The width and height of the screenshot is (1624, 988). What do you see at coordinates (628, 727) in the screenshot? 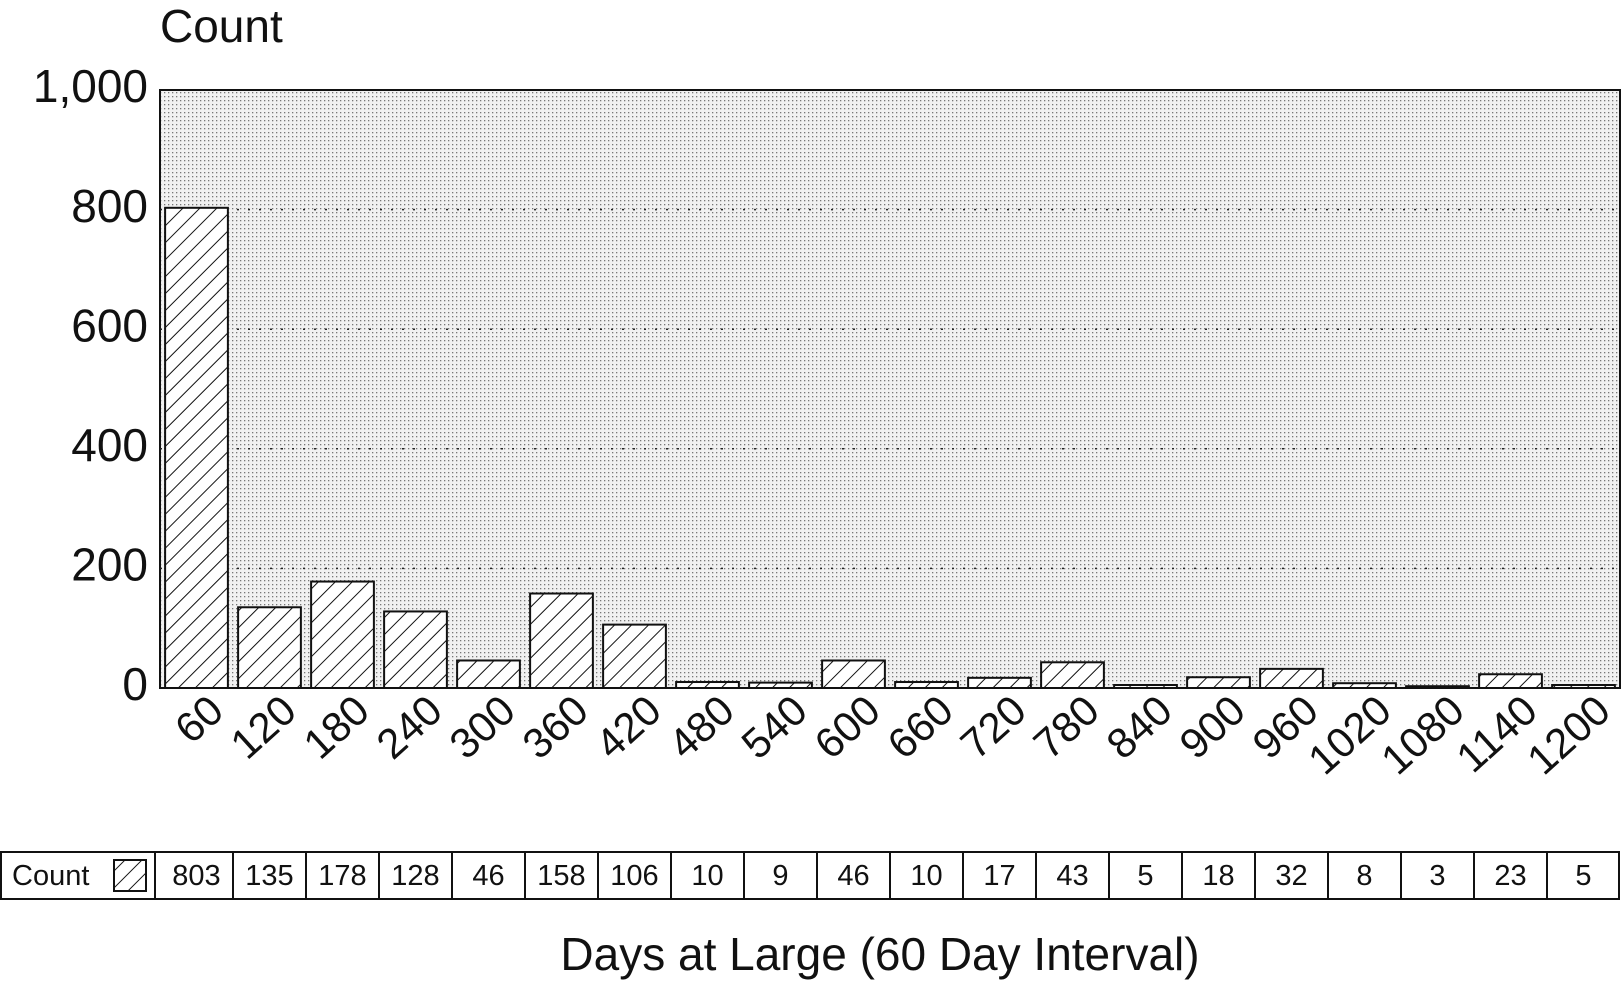
I see `x-tick-label: 420` at bounding box center [628, 727].